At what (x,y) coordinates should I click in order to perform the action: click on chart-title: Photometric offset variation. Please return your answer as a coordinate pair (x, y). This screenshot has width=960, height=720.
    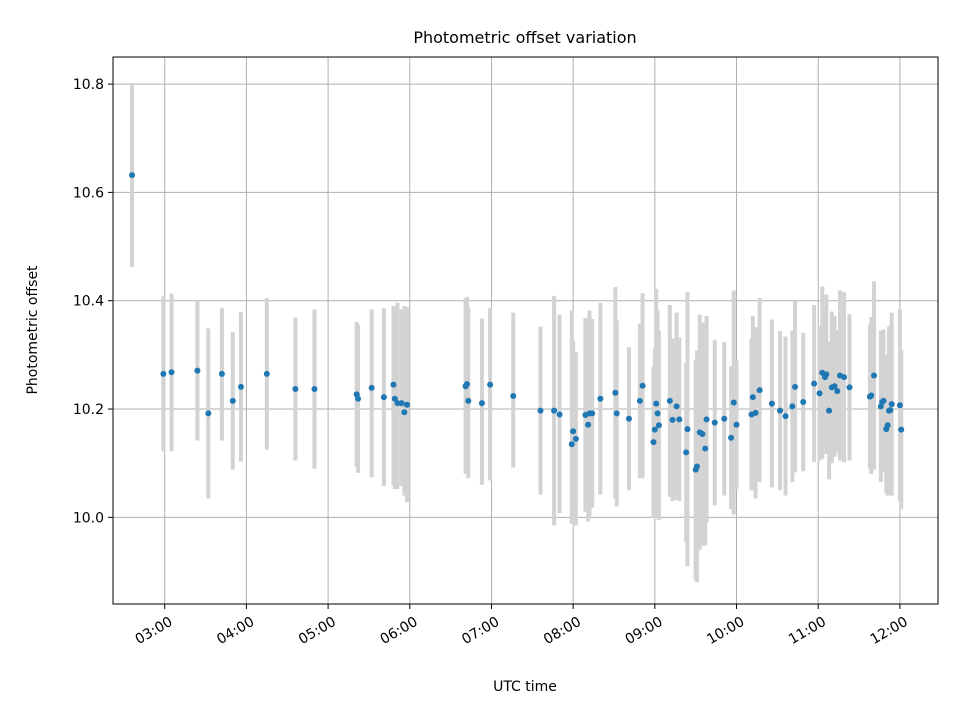
    Looking at the image, I should click on (524, 37).